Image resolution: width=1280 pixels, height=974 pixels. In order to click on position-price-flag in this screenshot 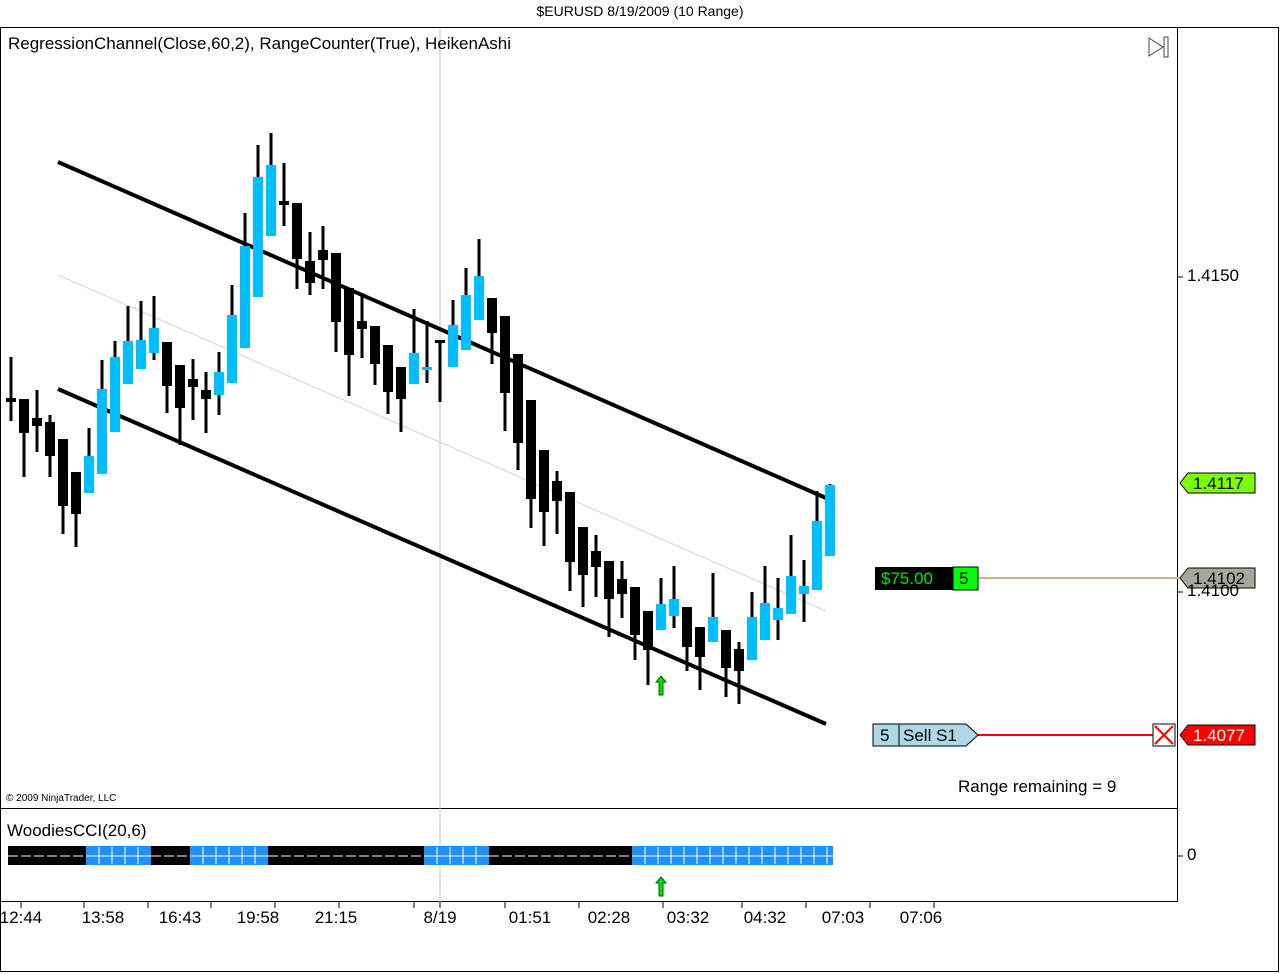, I will do `click(1217, 578)`.